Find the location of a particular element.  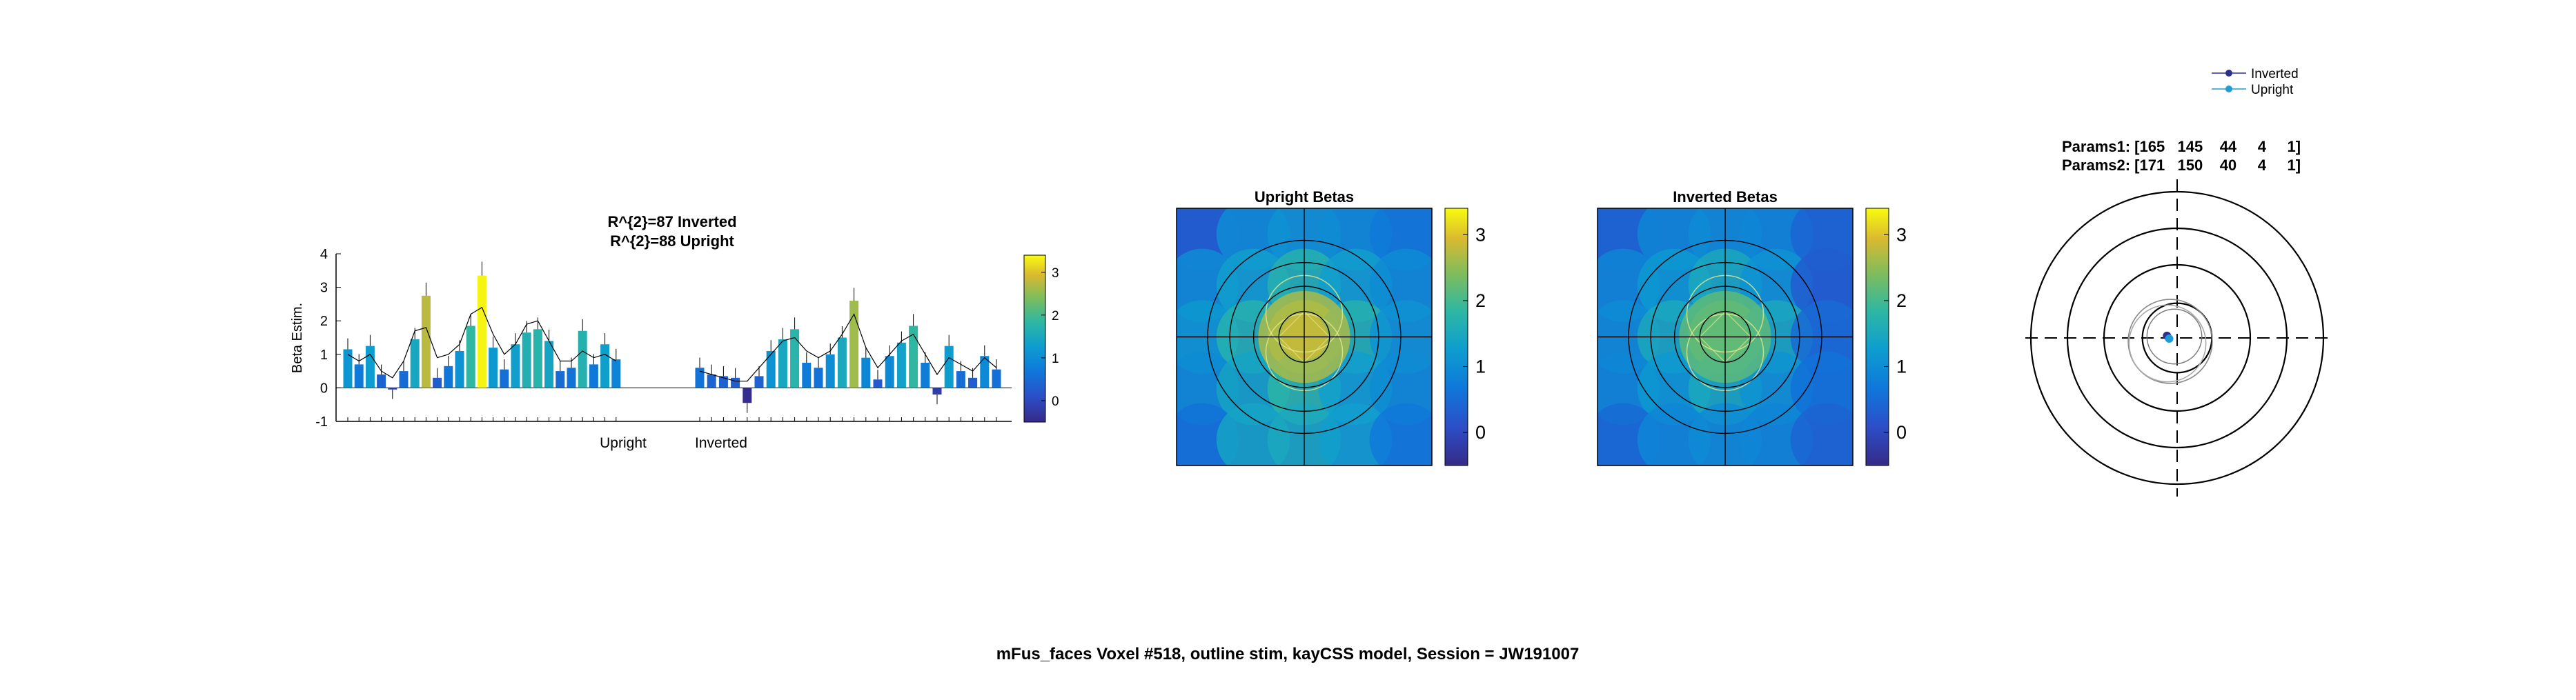

bar-chart-axes: 4 3 2 1 0 -1 is located at coordinates (663, 338).